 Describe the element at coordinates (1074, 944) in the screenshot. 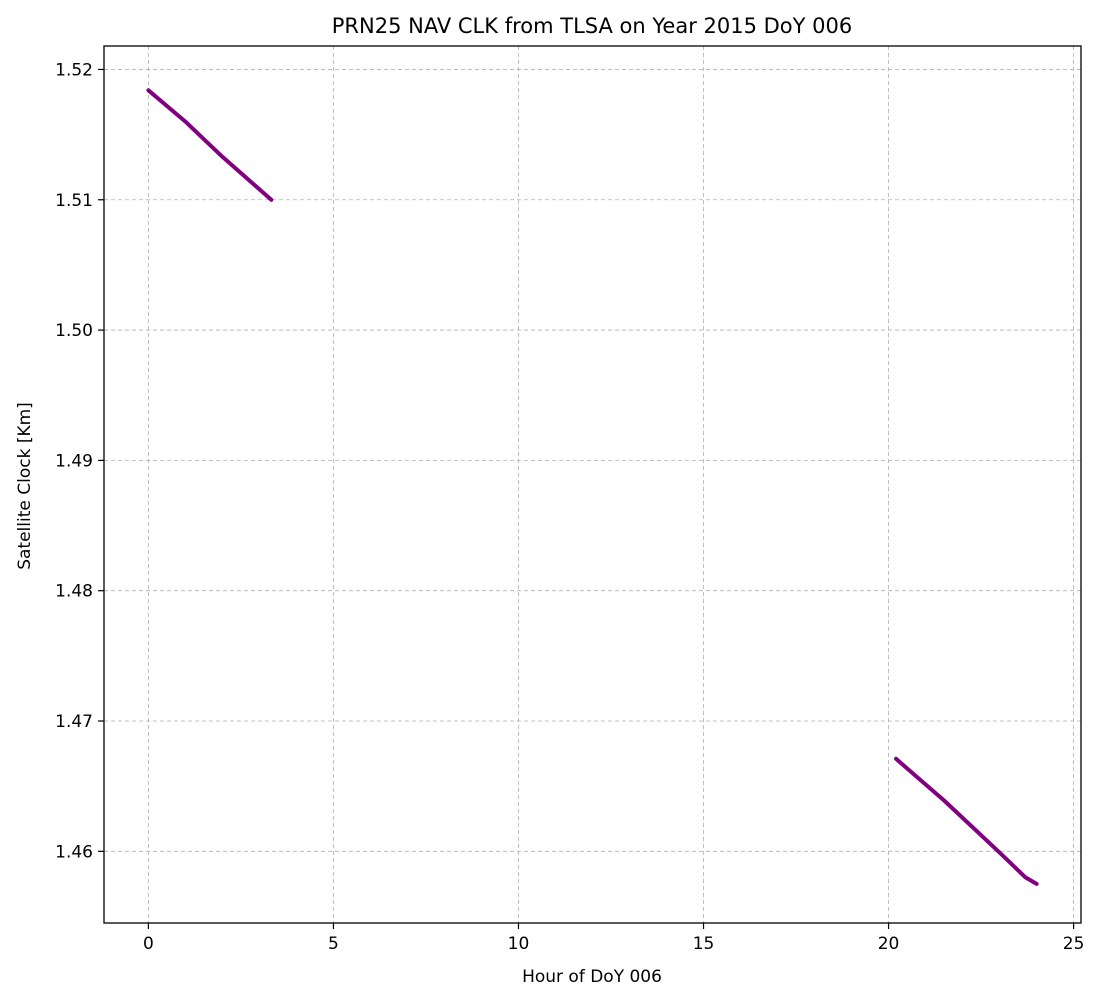

I see `x-tick-label: 25` at that location.